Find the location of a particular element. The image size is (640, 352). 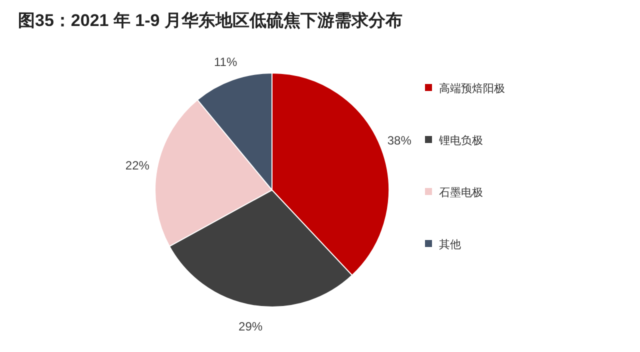

data-label: 38% is located at coordinates (399, 141).